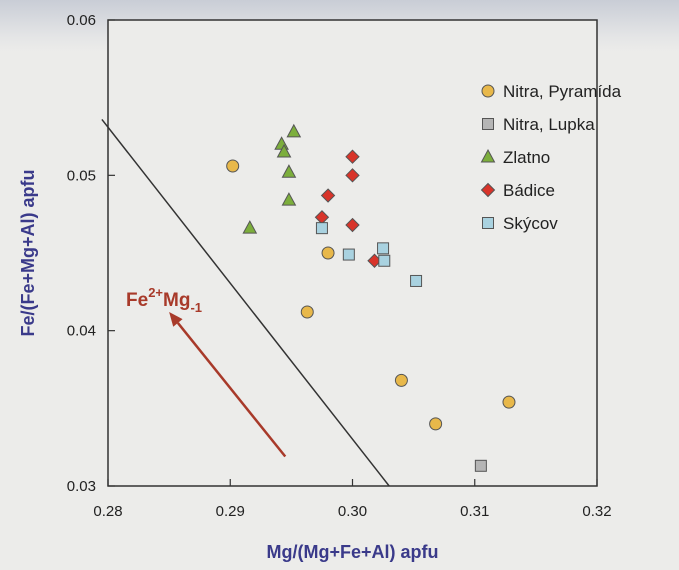  Describe the element at coordinates (353, 552) in the screenshot. I see `x-axis-title: Mg/(Mg+Fe+Al) apfu` at that location.